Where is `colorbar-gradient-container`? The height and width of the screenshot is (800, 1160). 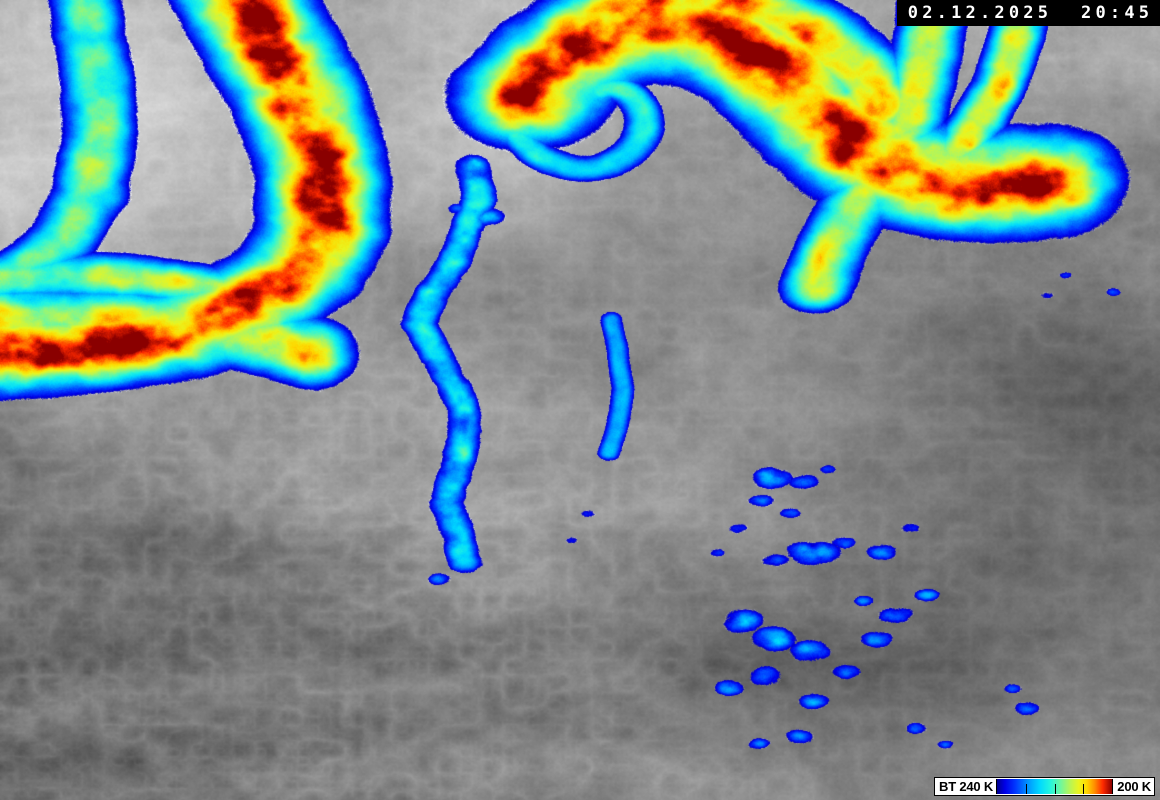 colorbar-gradient-container is located at coordinates (1055, 786).